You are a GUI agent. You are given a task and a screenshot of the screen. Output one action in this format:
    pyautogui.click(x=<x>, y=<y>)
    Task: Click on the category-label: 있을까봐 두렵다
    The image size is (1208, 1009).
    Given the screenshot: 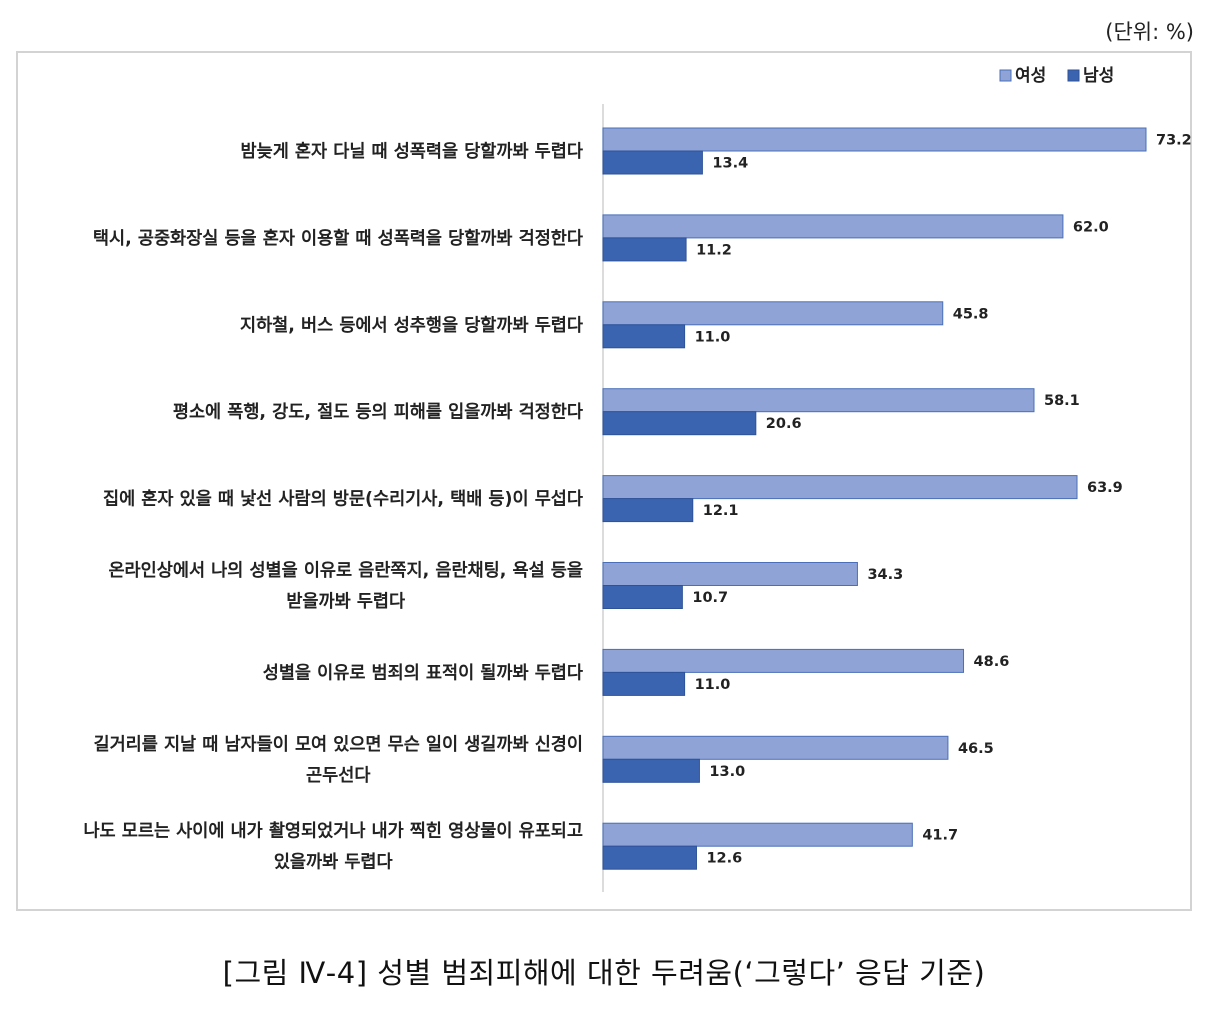 What is the action you would take?
    pyautogui.click(x=333, y=863)
    